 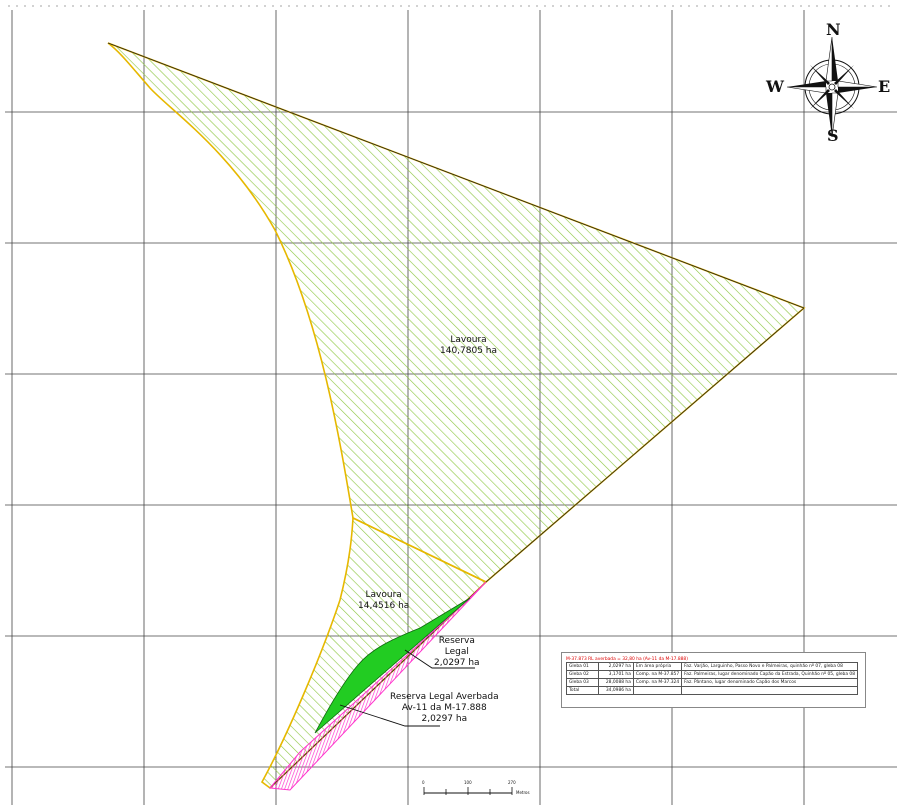 What do you see at coordinates (444, 719) in the screenshot?
I see `label-reserva-averbada-area: 2,0297 ha` at bounding box center [444, 719].